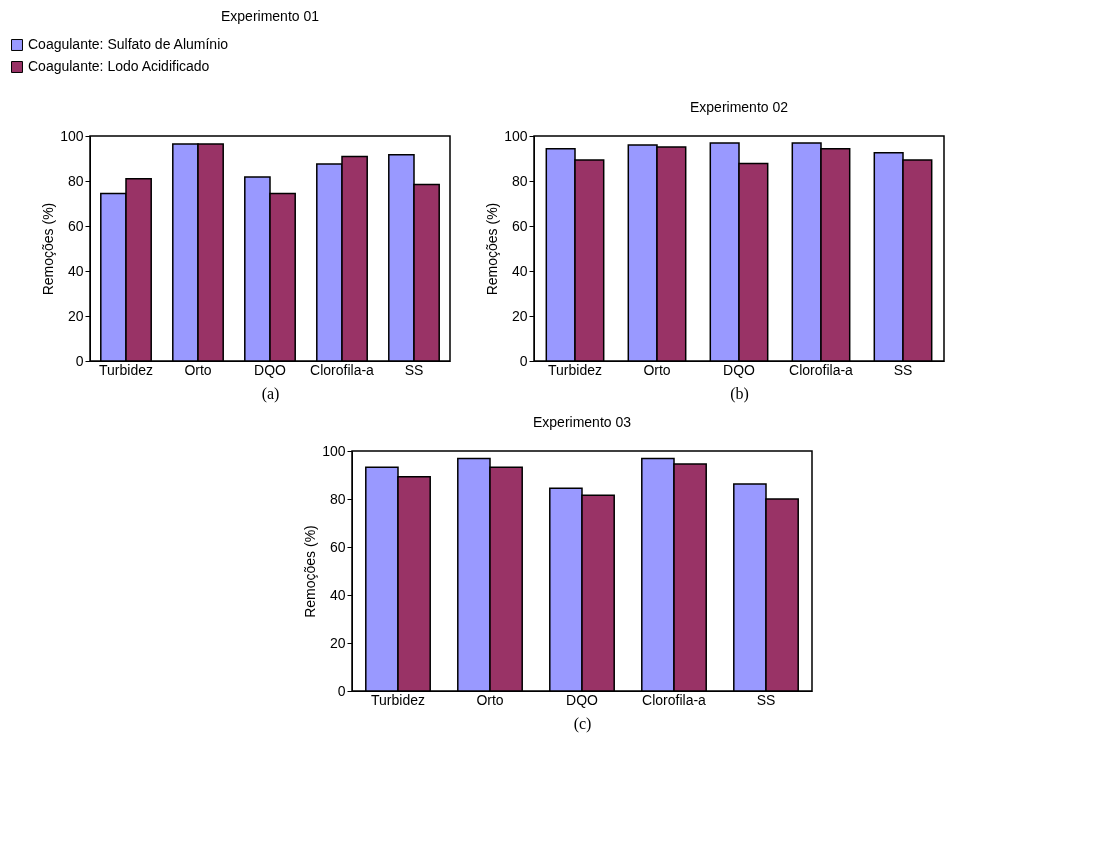  Describe the element at coordinates (270, 393) in the screenshot. I see `text: (a)` at that location.